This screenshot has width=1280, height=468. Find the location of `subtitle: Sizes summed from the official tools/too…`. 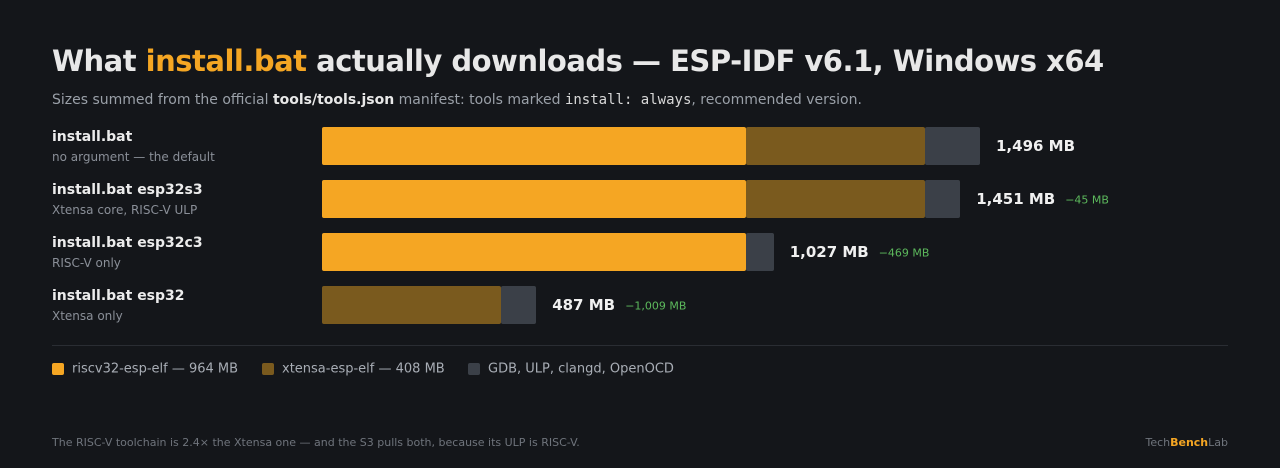

subtitle: Sizes summed from the official tools/too… is located at coordinates (457, 100).